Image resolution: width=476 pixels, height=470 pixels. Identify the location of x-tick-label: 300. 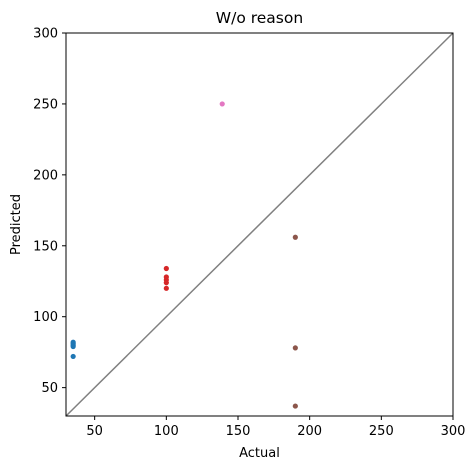
(453, 431).